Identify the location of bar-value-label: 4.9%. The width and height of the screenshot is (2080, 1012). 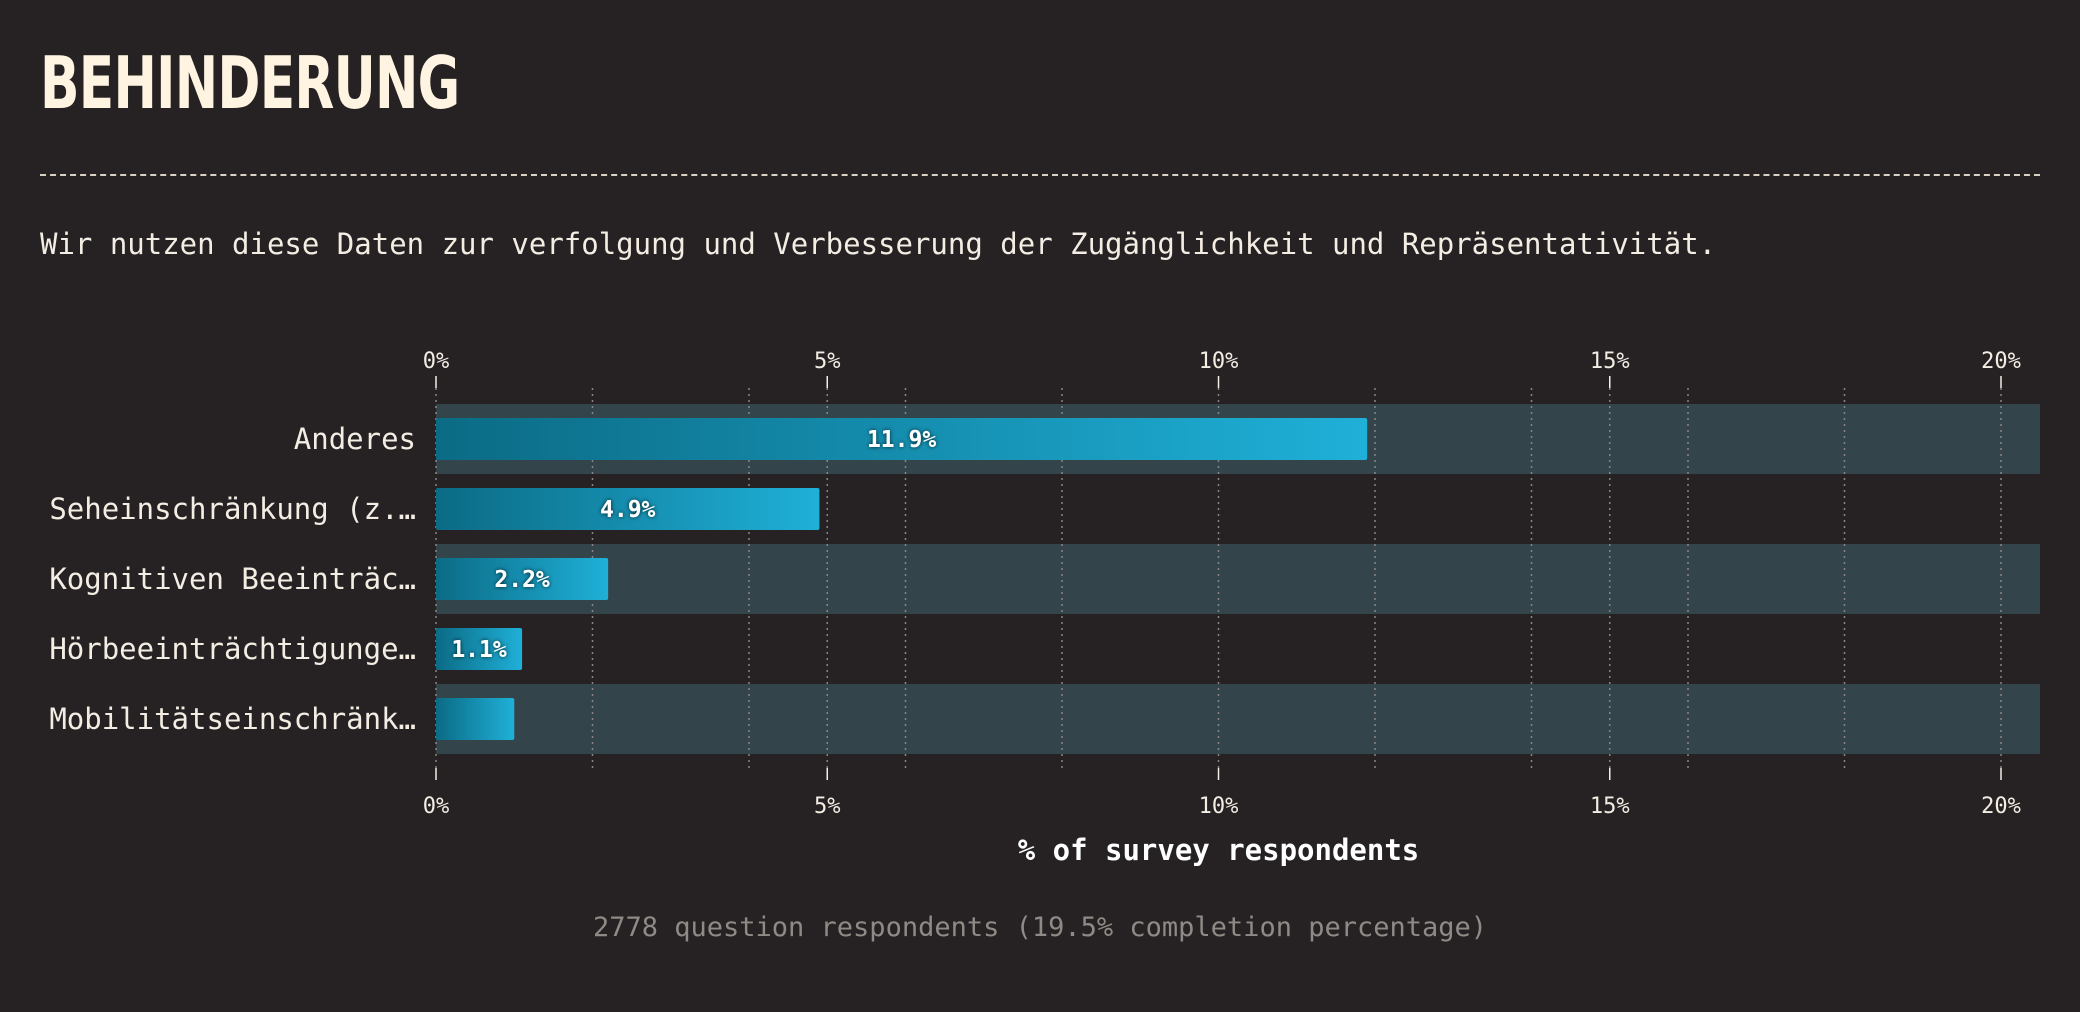
(628, 510).